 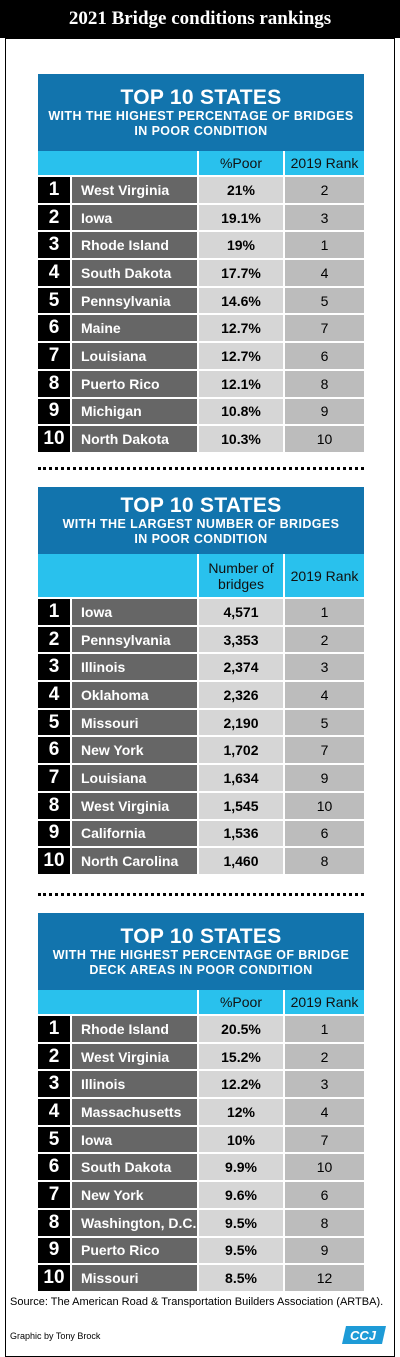 I want to click on value-cell: 19.1%, so click(x=240, y=217).